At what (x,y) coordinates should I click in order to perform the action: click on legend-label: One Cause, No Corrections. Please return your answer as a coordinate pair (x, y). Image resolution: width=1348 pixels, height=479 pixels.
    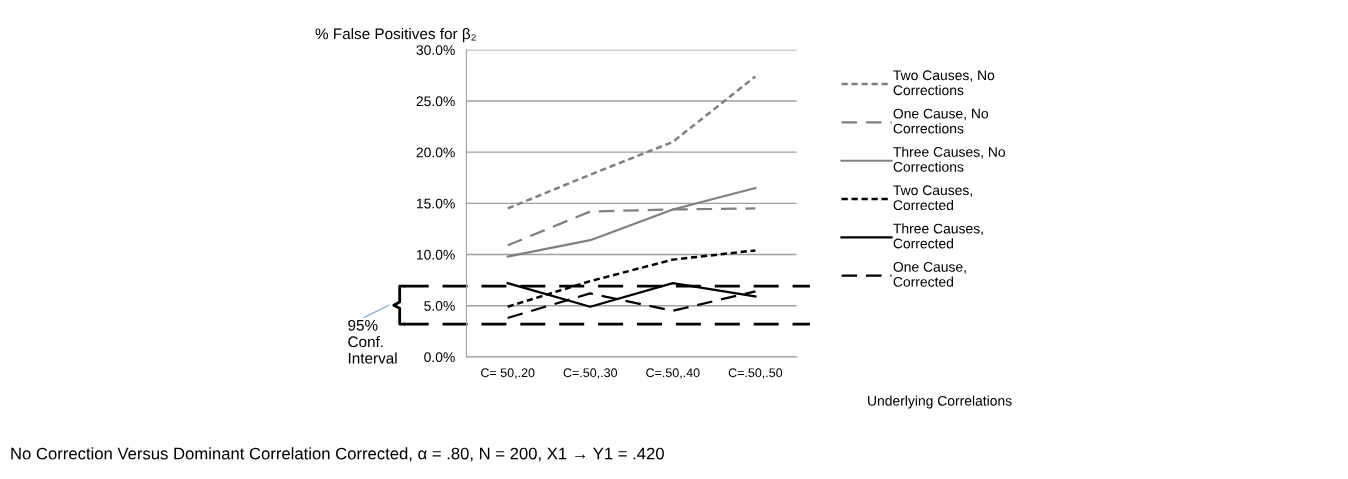
    Looking at the image, I should click on (941, 121).